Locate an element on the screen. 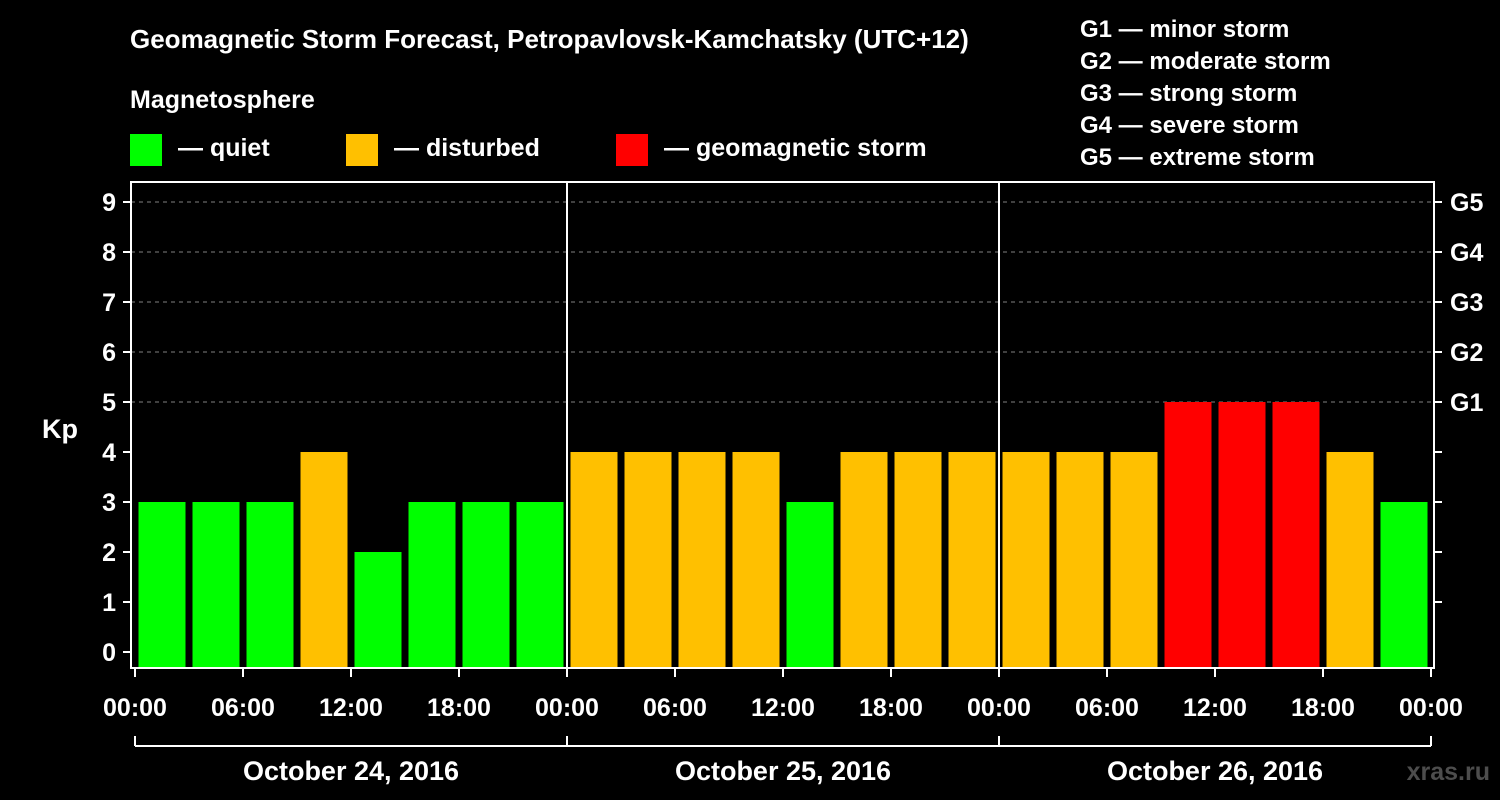 This screenshot has height=800, width=1500. y-tick-label: 7 is located at coordinates (109, 303).